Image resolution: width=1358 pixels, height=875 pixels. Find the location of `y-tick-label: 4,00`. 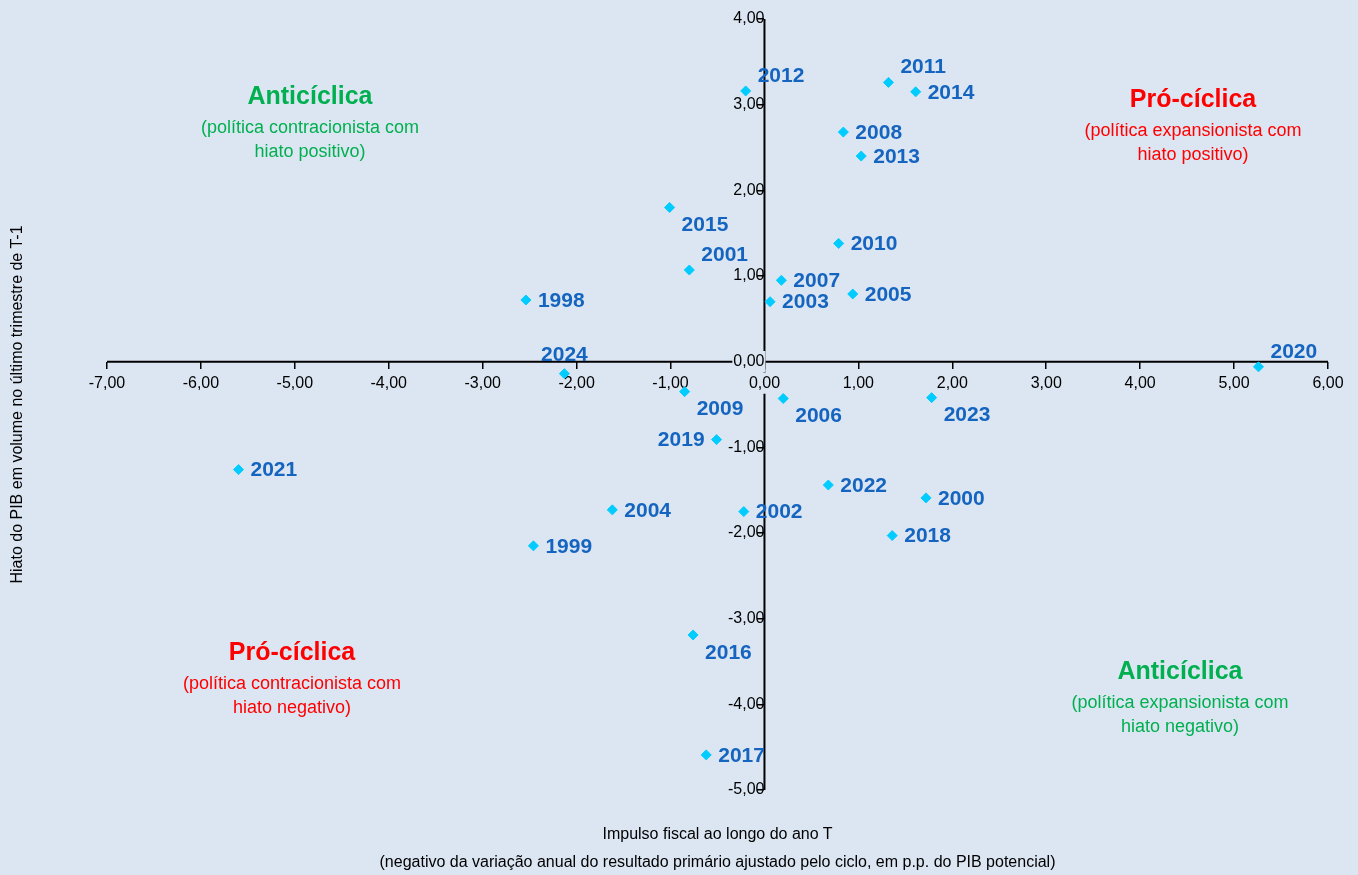

y-tick-label: 4,00 is located at coordinates (749, 18).